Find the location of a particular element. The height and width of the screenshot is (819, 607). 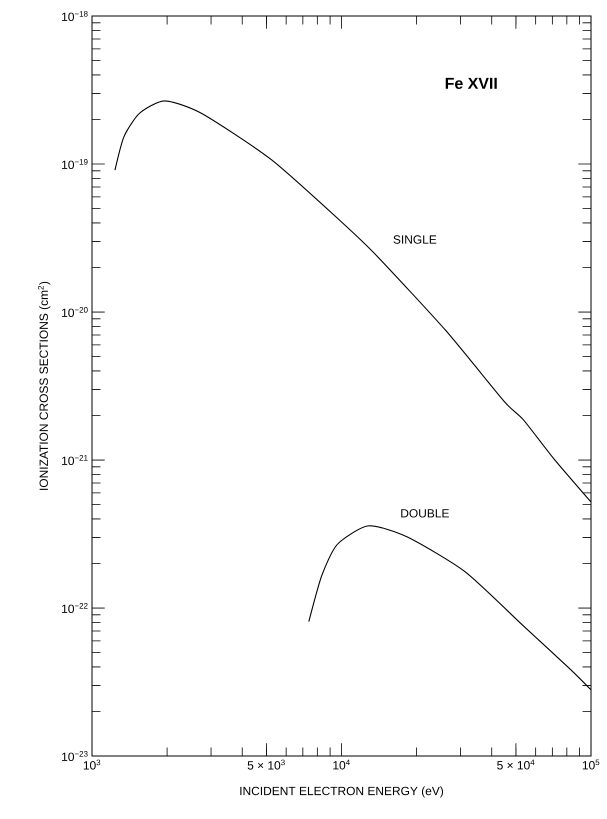

y-tick-label: 10$^{−22}$ is located at coordinates (75, 608).